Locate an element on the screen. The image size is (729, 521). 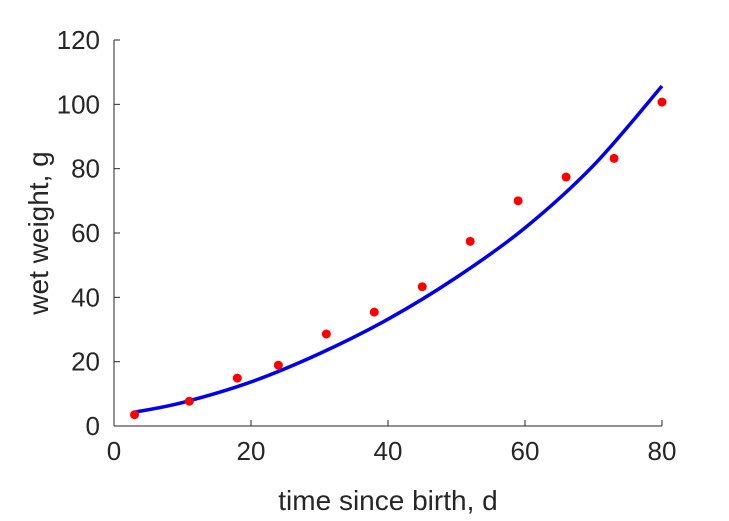
y-tick-label: 100 is located at coordinates (78, 104).